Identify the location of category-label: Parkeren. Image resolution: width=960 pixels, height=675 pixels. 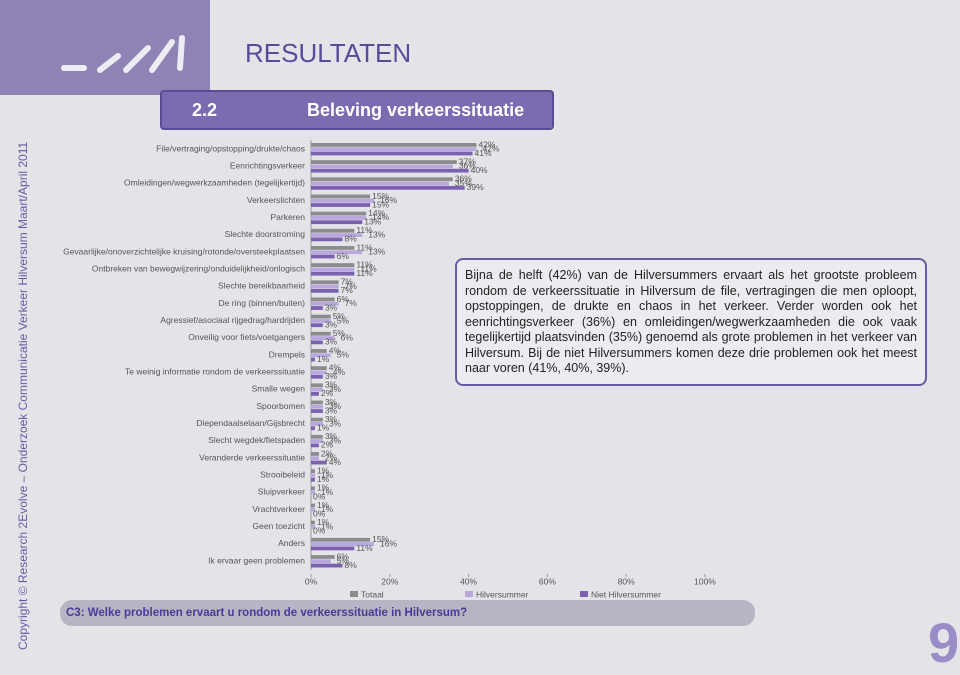
(288, 217).